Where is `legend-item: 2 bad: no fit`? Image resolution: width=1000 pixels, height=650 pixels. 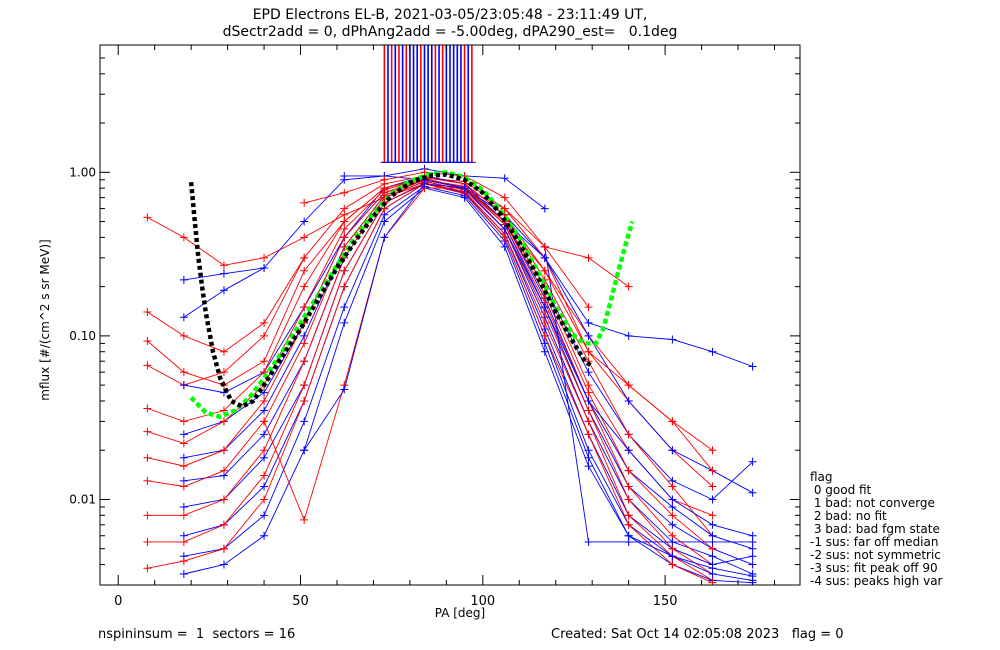 legend-item: 2 bad: no fit is located at coordinates (848, 516).